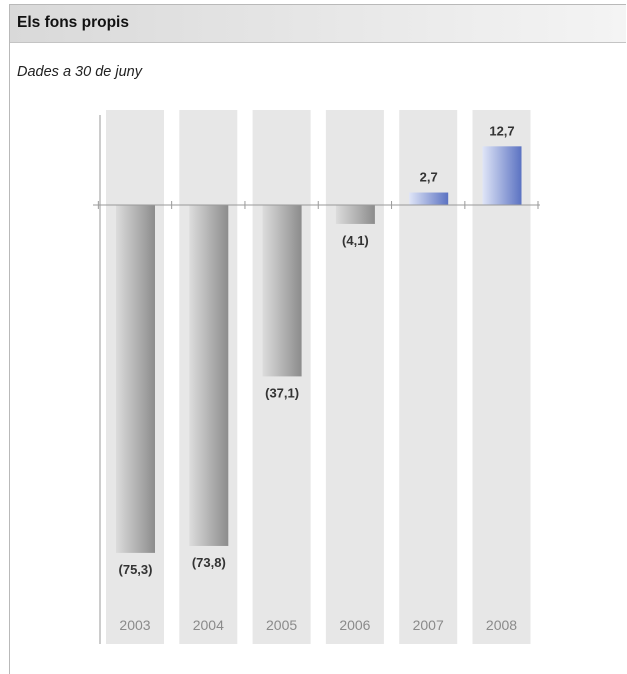  What do you see at coordinates (354, 625) in the screenshot?
I see `x-tick-label-2006: 2006` at bounding box center [354, 625].